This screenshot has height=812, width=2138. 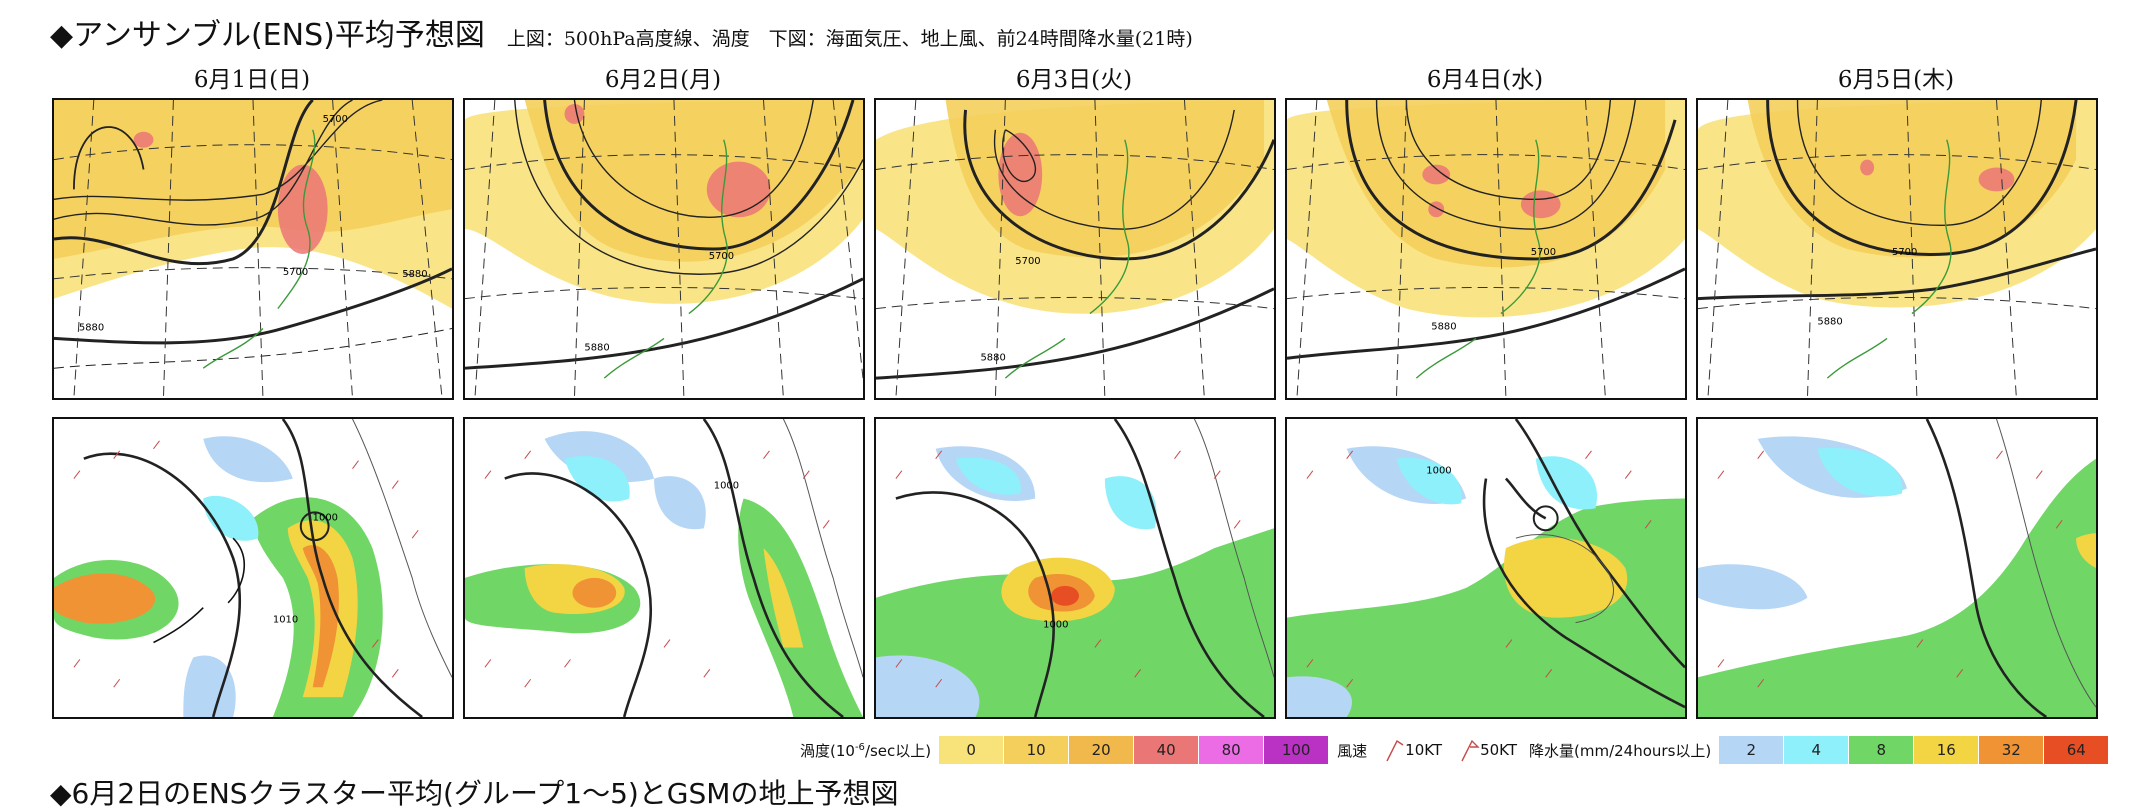 I want to click on lower-map-day1-plot: 1000 1010, so click(x=253, y=568).